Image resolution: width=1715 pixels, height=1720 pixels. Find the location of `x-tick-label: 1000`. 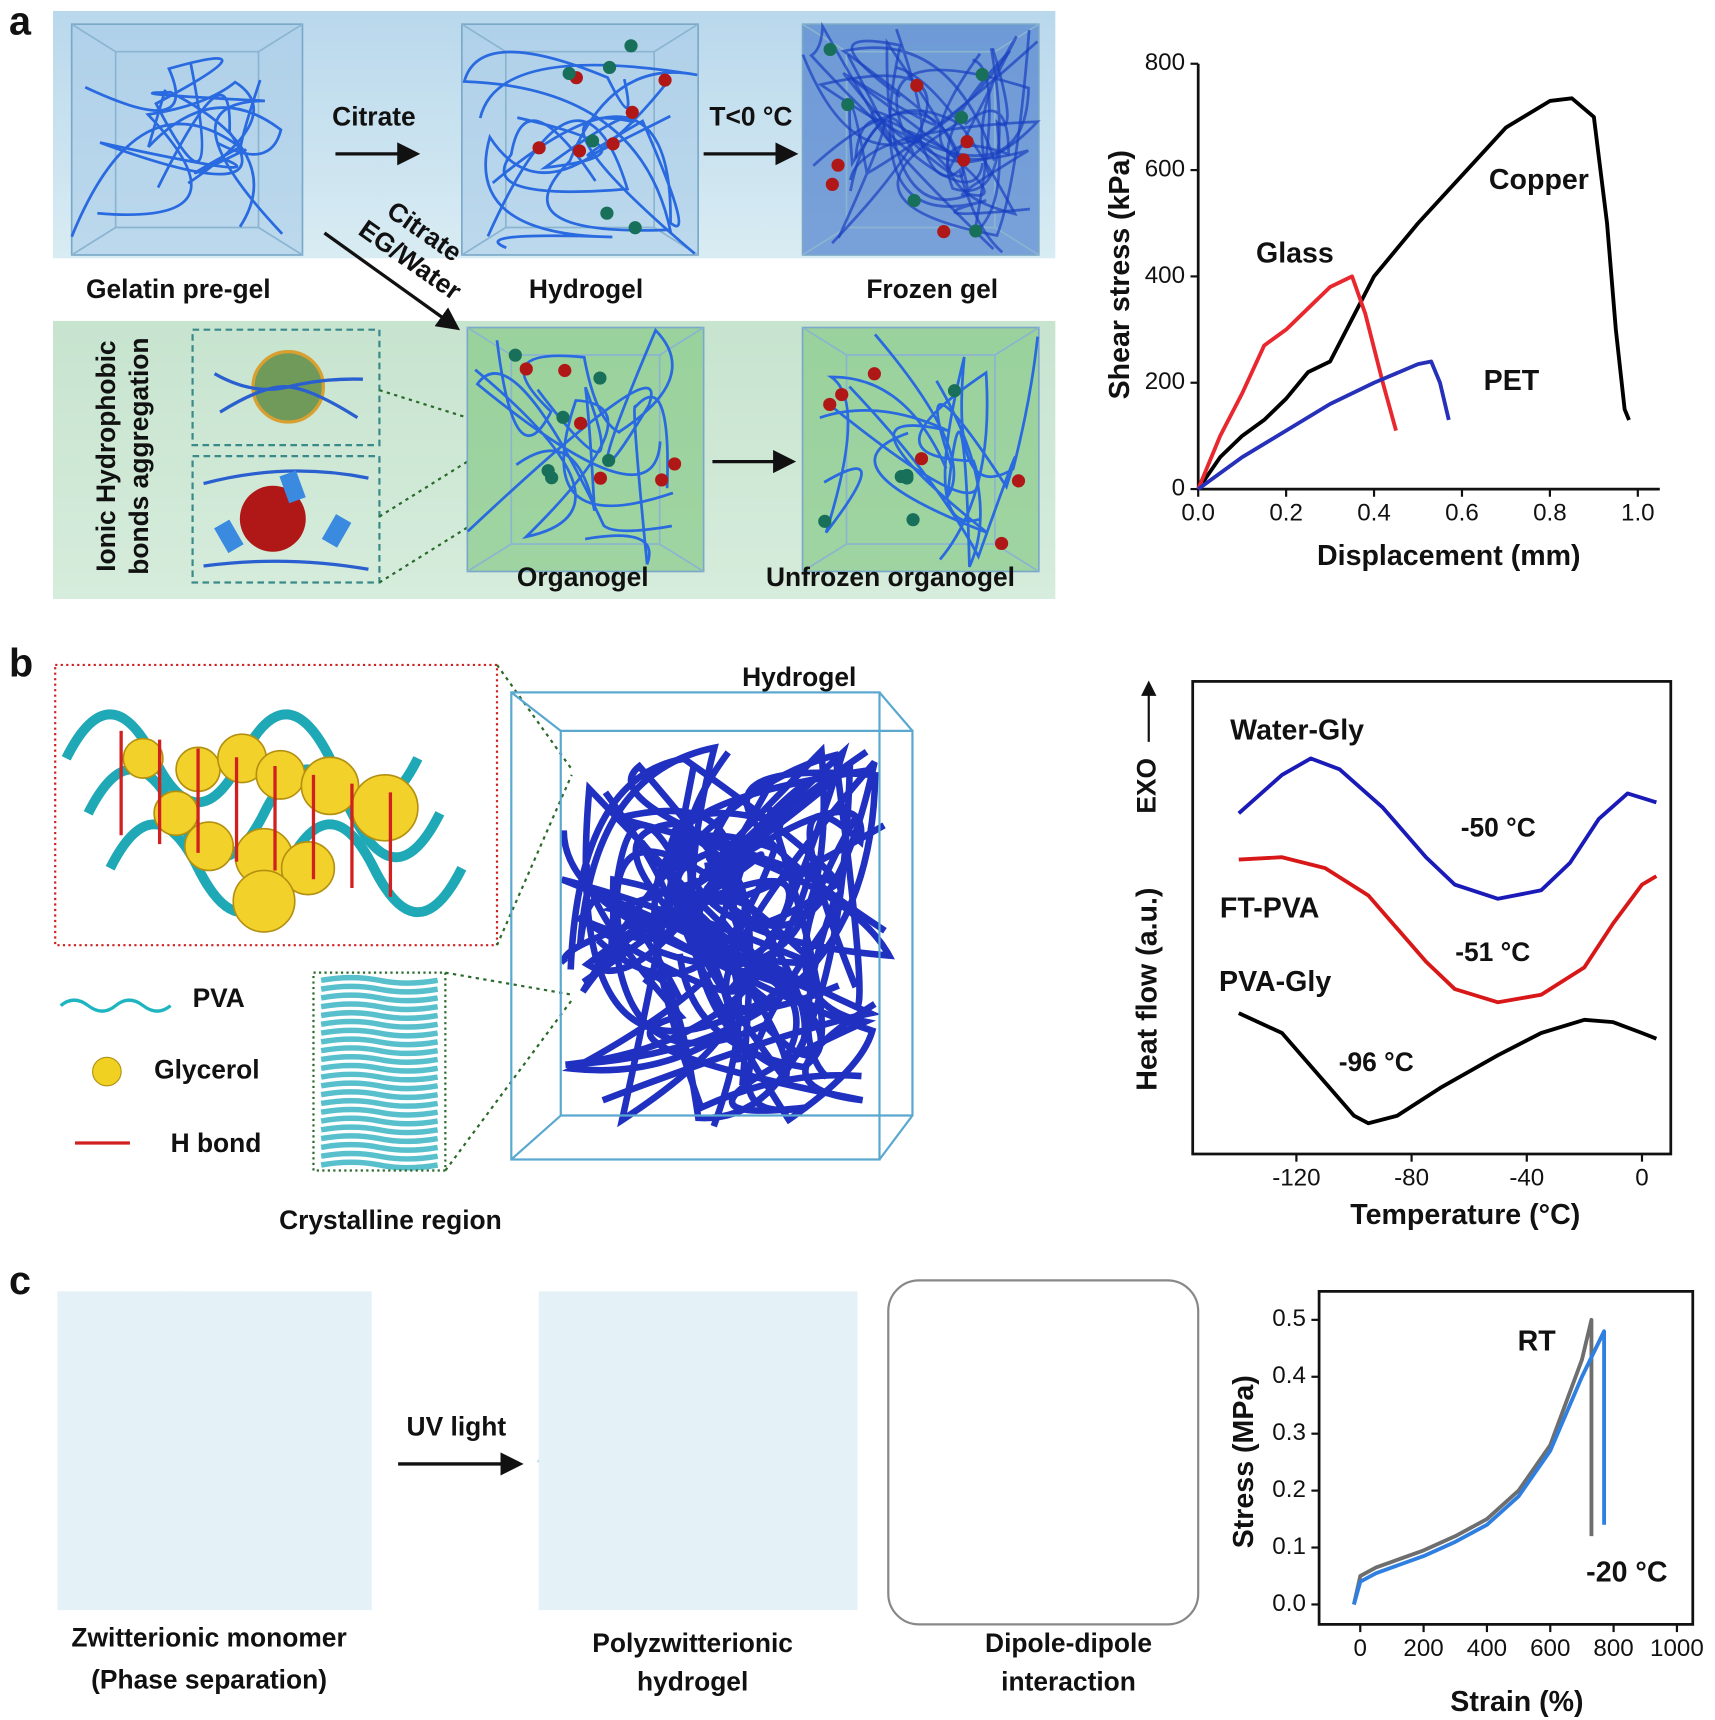

x-tick-label: 1000 is located at coordinates (1677, 1648).